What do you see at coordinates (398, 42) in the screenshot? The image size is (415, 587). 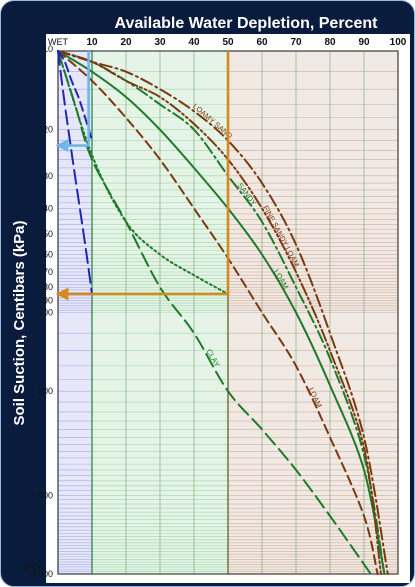 I see `x-tick-label: 100` at bounding box center [398, 42].